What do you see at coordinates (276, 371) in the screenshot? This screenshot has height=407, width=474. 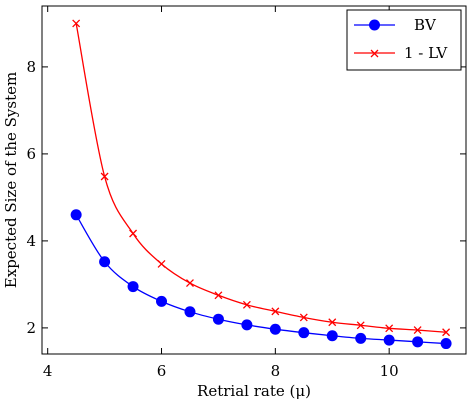 I see `x-tick-label: 8` at bounding box center [276, 371].